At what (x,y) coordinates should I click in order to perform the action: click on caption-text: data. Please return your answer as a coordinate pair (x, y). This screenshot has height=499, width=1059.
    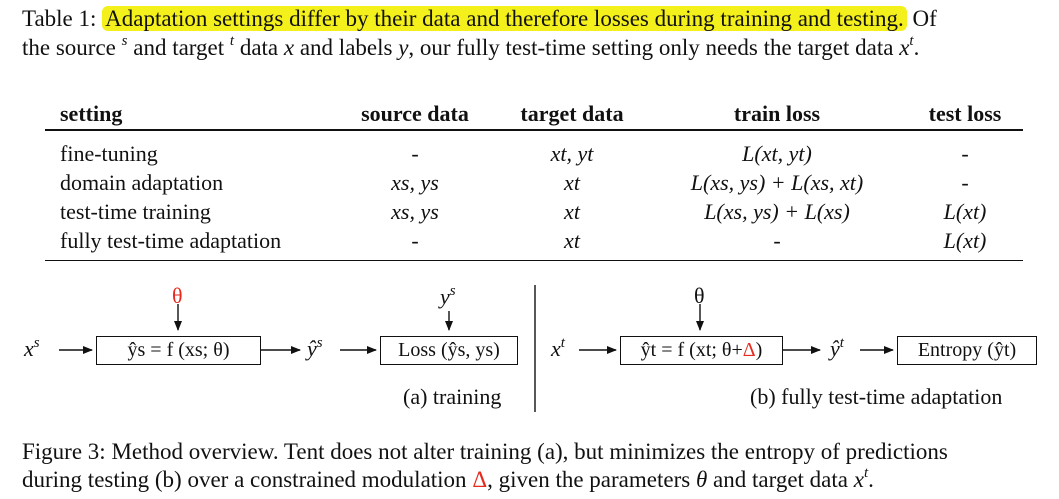
    Looking at the image, I should click on (259, 47).